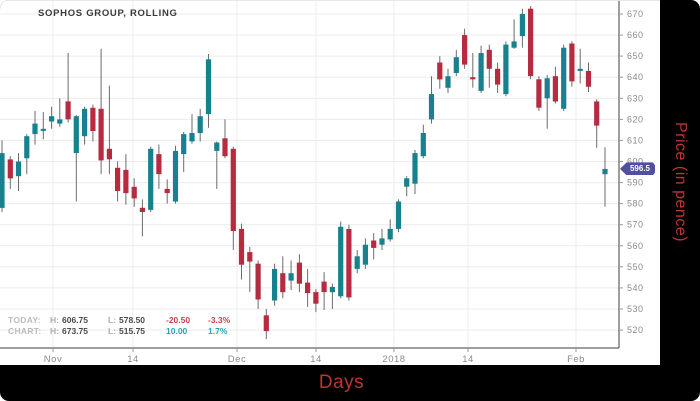  I want to click on svg-text: 640, so click(635, 77).